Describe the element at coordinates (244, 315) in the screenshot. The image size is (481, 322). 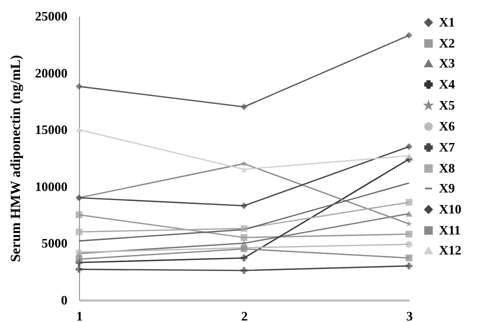
I see `x-tick-label: 2` at that location.